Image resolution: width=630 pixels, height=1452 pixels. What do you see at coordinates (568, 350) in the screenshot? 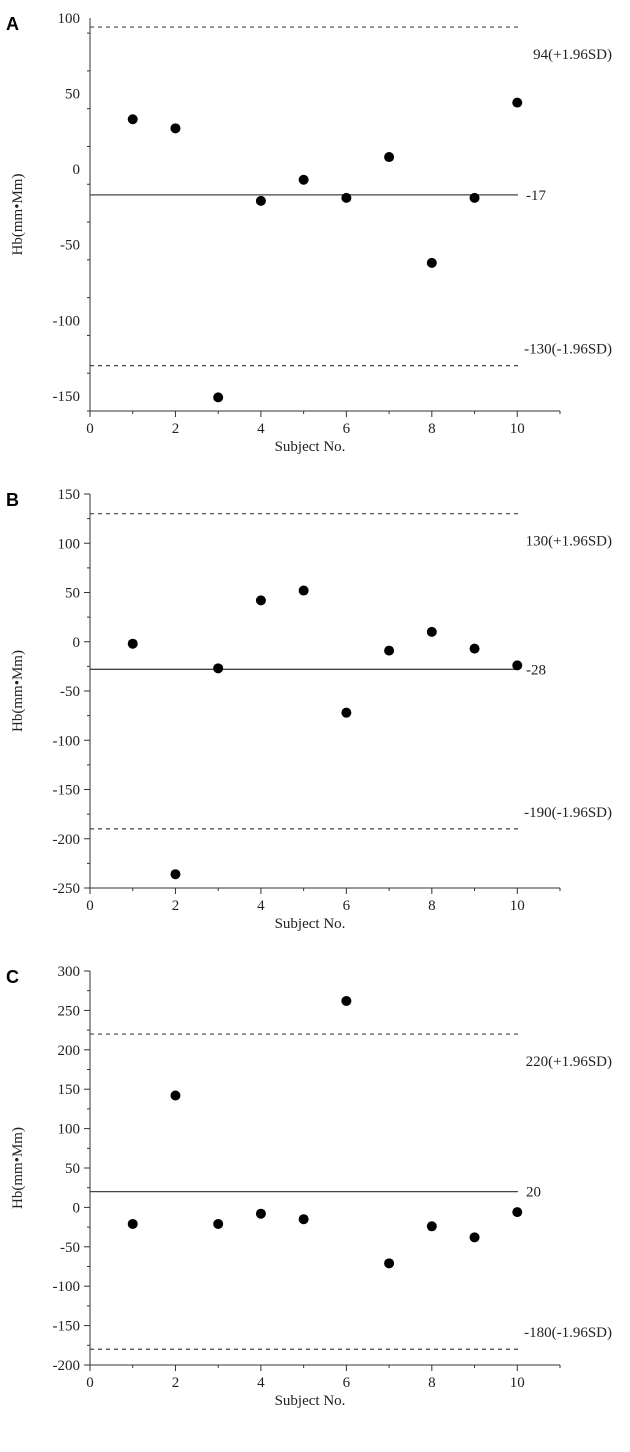
I see `limit-label: -130(-1.96SD)` at bounding box center [568, 350].